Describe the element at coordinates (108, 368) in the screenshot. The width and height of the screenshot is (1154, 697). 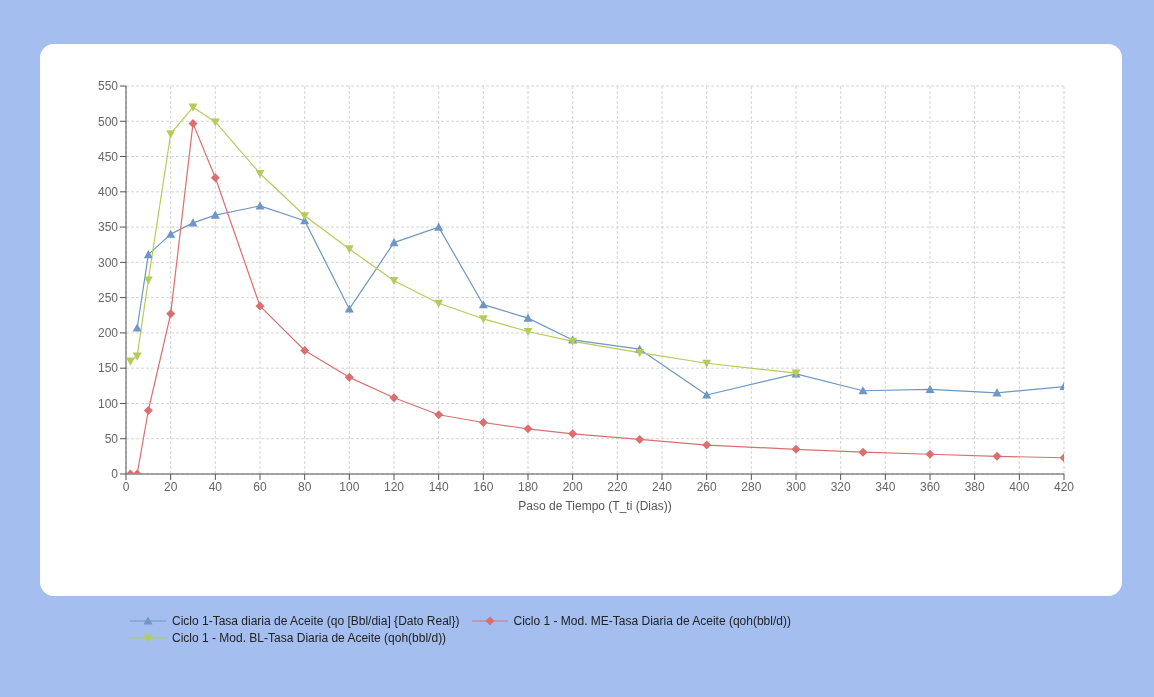
I see `y-tick-label: 150` at that location.